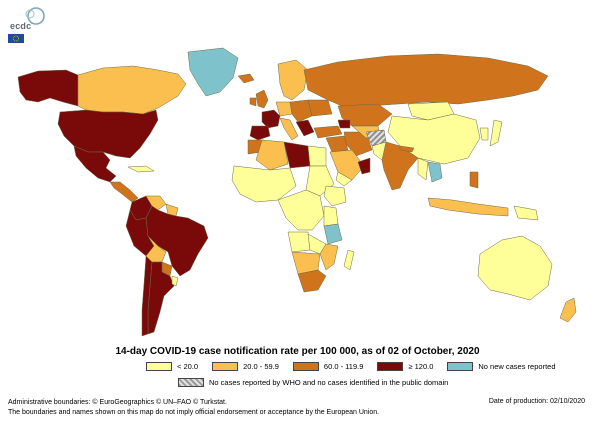 Image resolution: width=595 pixels, height=421 pixels. I want to click on country-ukraine, so click(320, 108).